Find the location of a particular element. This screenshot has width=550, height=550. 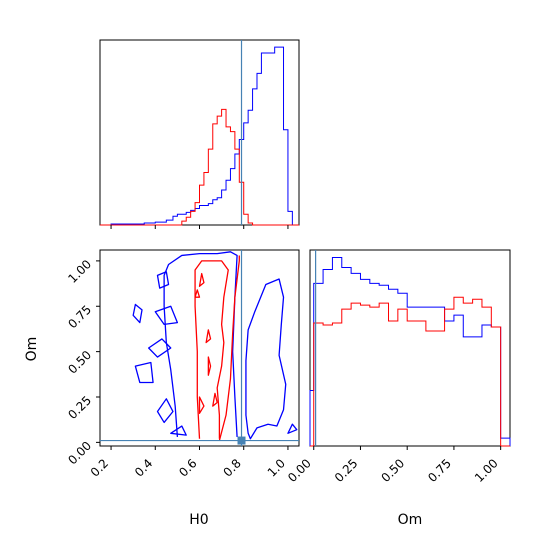

om-histogram-frame is located at coordinates (410, 348).